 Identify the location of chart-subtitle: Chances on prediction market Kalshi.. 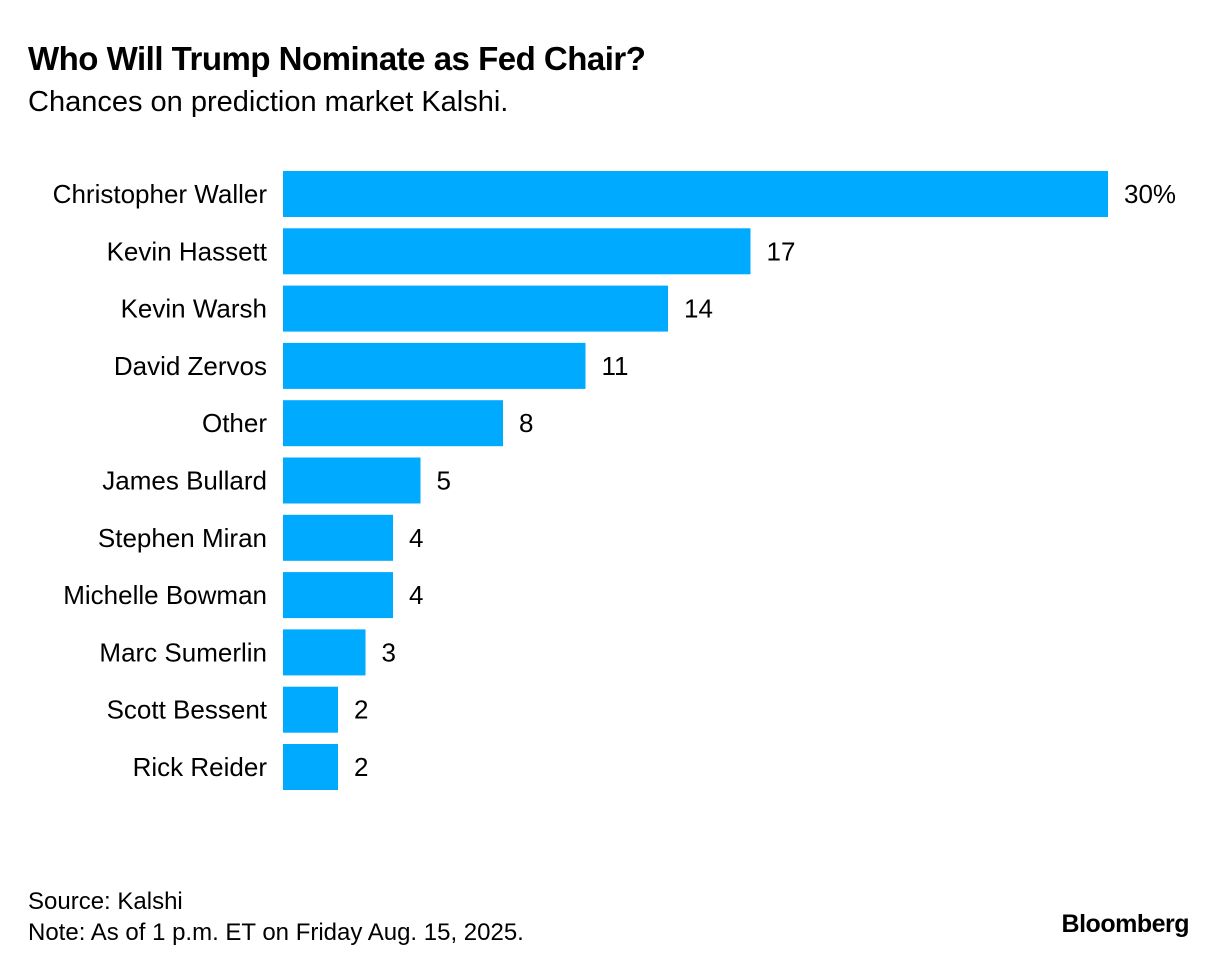
(268, 102).